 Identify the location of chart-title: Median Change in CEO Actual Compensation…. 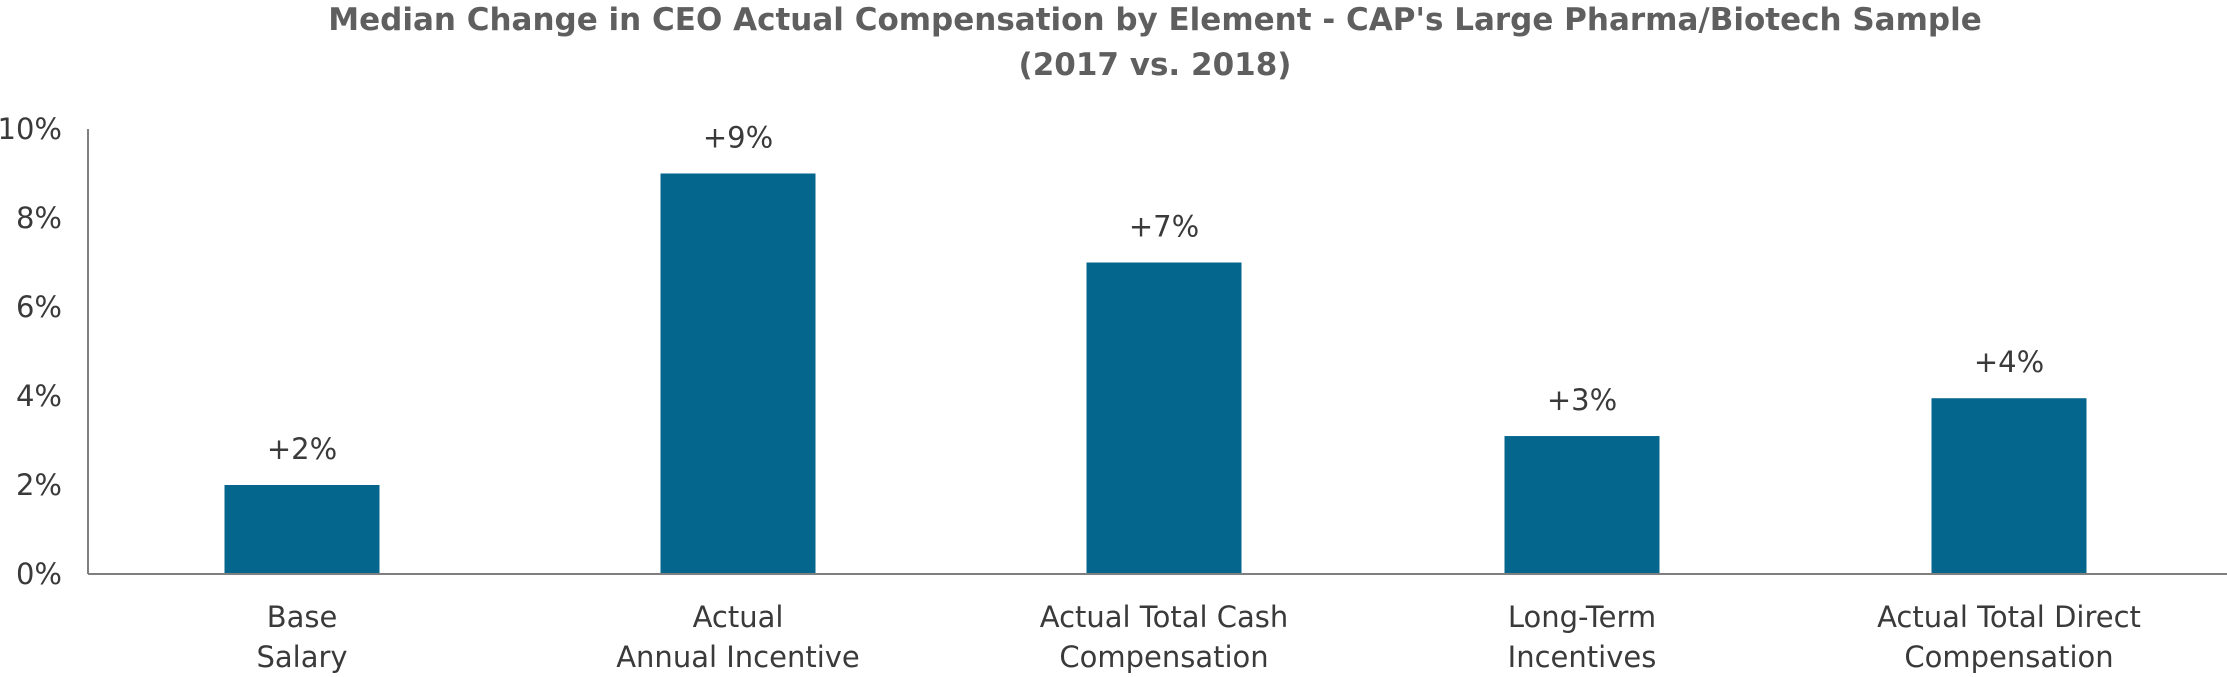
(1154, 20).